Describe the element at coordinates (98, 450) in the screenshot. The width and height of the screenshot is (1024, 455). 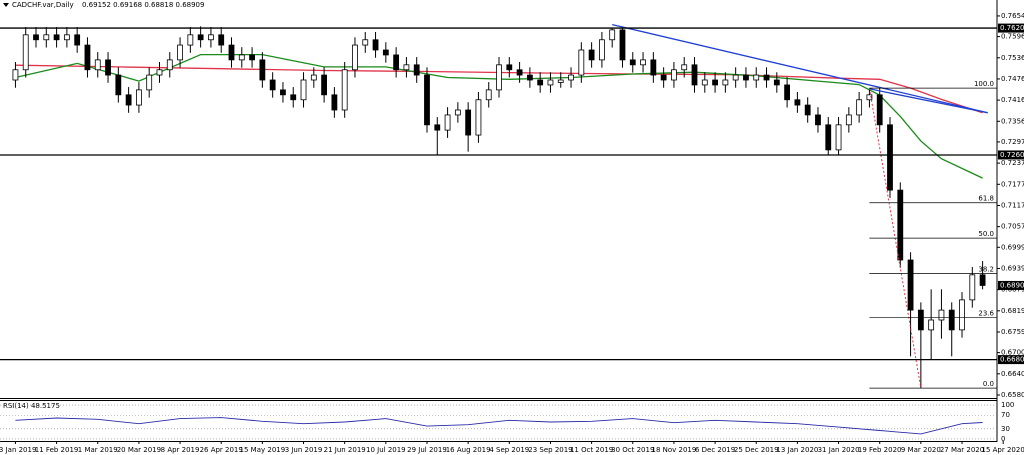
I see `x-tick-label: 1 Mar 2019` at that location.